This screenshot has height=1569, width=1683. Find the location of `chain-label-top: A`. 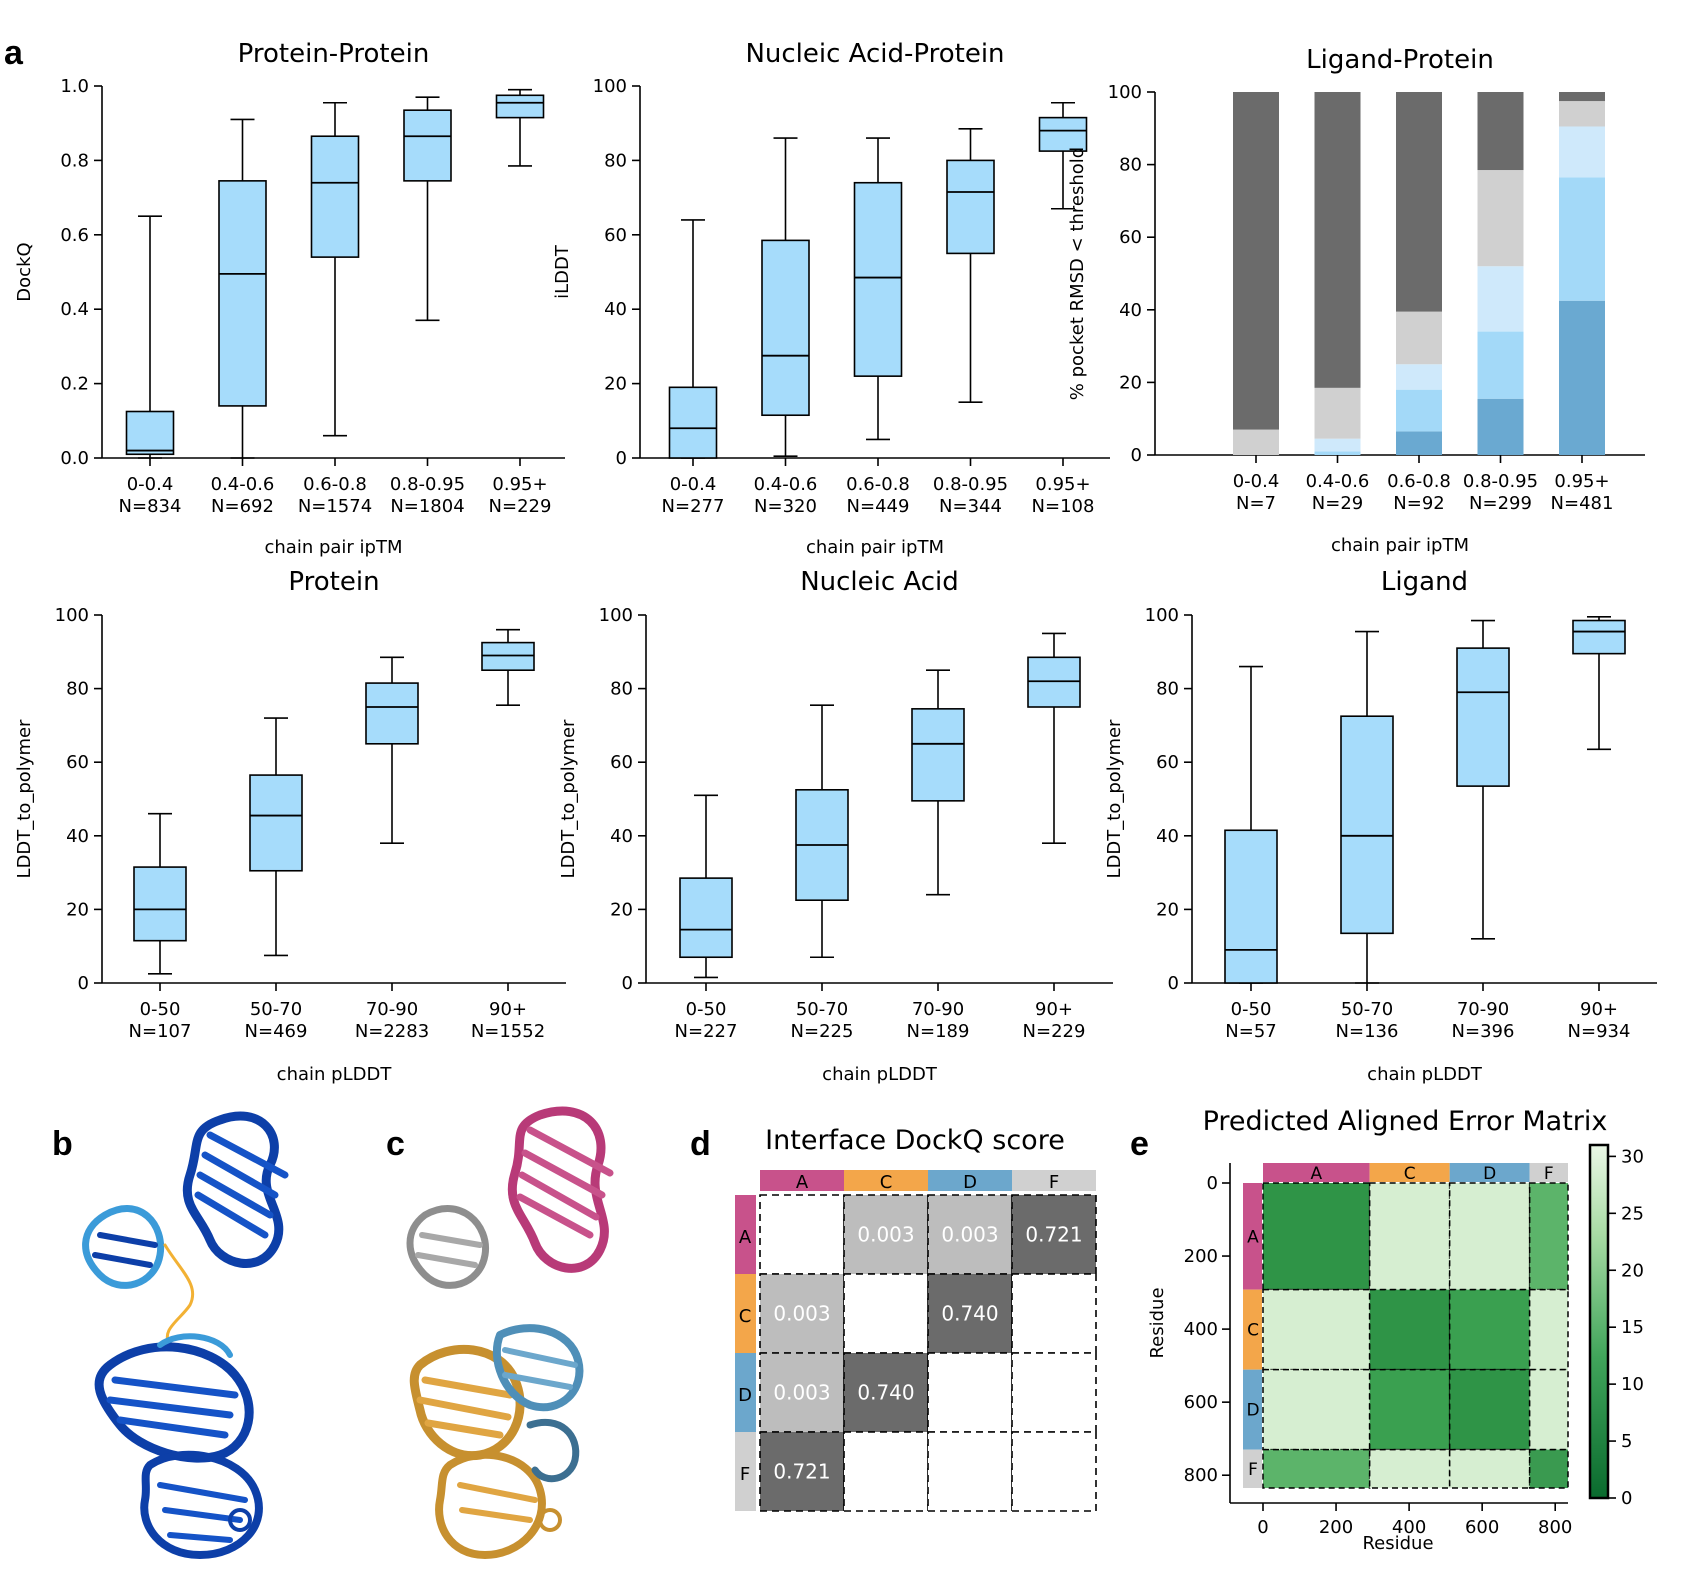

chain-label-top: A is located at coordinates (802, 1182).